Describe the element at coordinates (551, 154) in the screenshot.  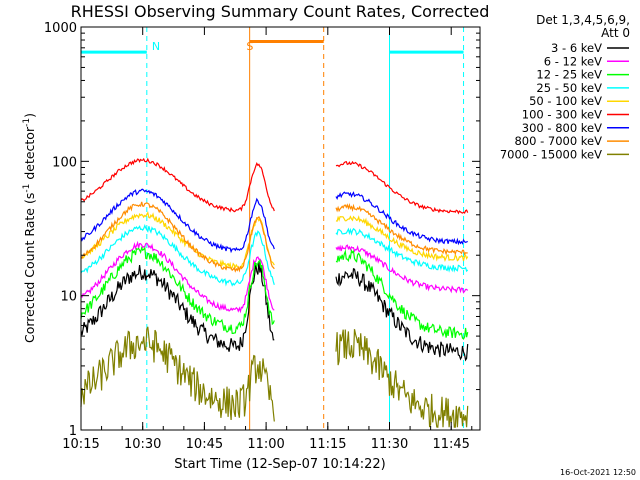
I see `legend-label: 7000 - 15000 keV` at that location.